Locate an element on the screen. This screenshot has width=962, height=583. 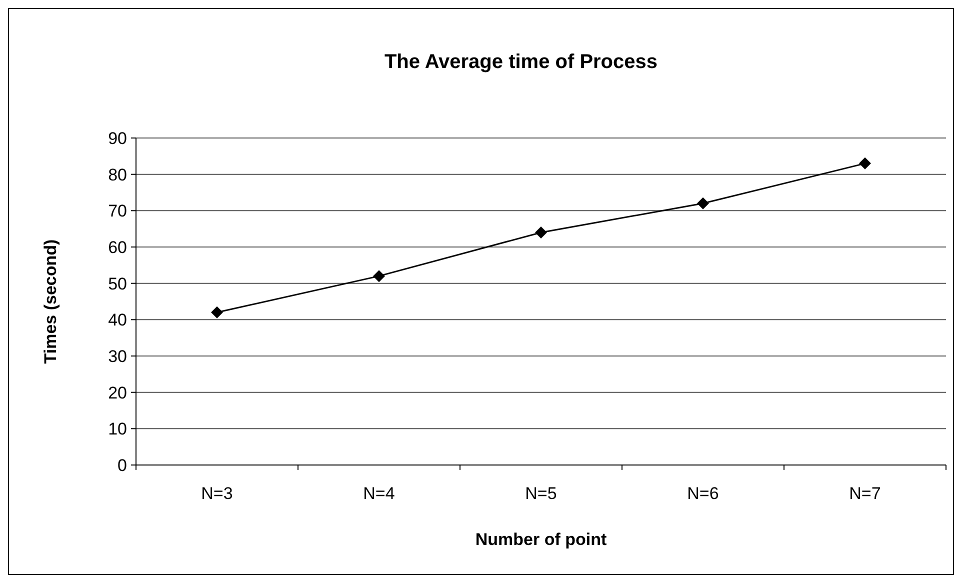
x-axis-title: Number of point is located at coordinates (541, 539).